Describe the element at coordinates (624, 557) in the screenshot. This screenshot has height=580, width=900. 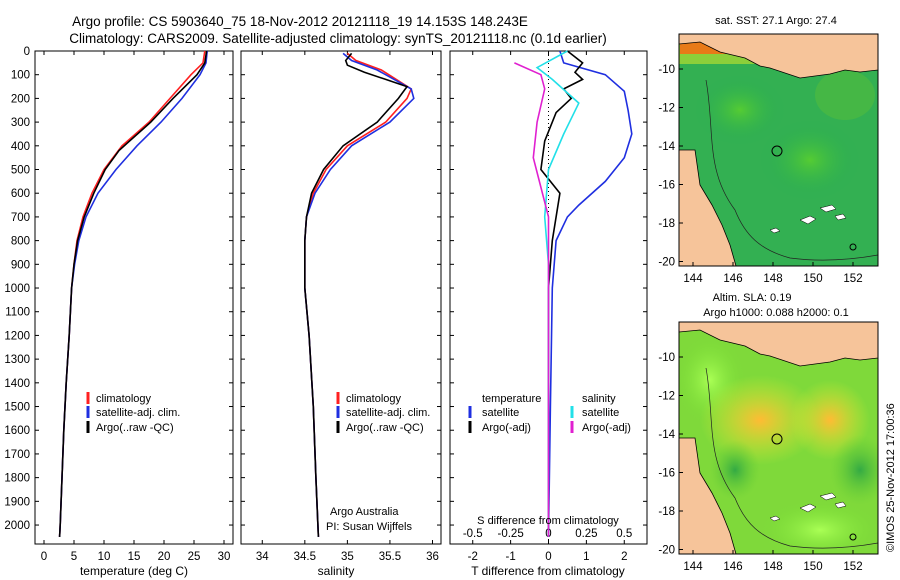
I see `x-tick-label: 2` at that location.